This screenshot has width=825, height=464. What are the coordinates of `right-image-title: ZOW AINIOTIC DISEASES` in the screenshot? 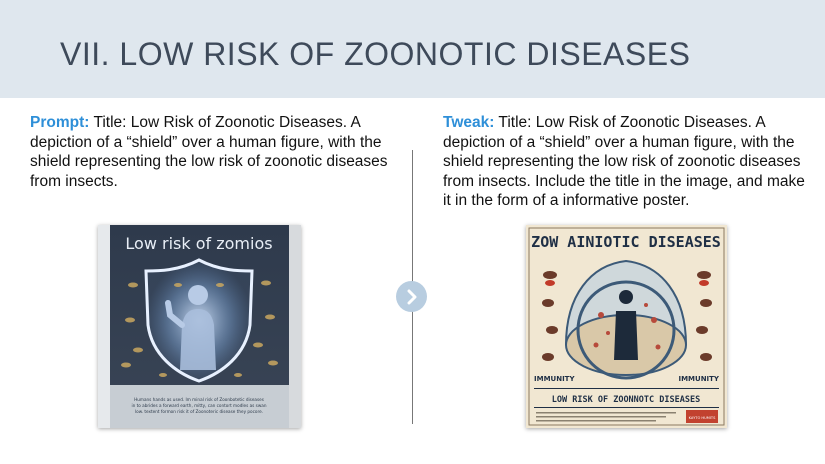 It's located at (626, 242).